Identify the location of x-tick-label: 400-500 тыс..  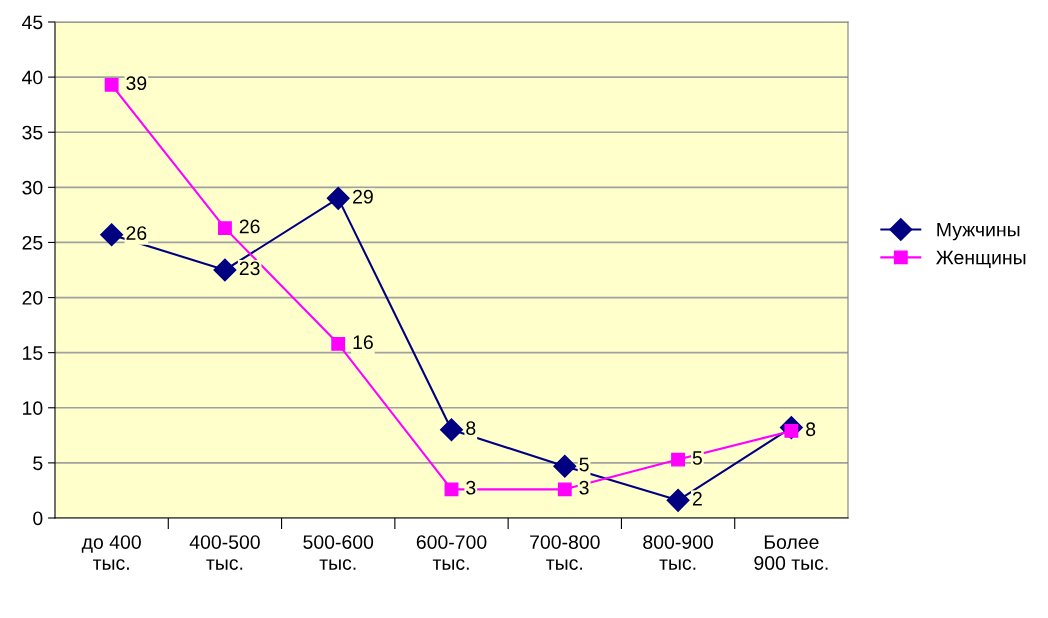
(224, 552).